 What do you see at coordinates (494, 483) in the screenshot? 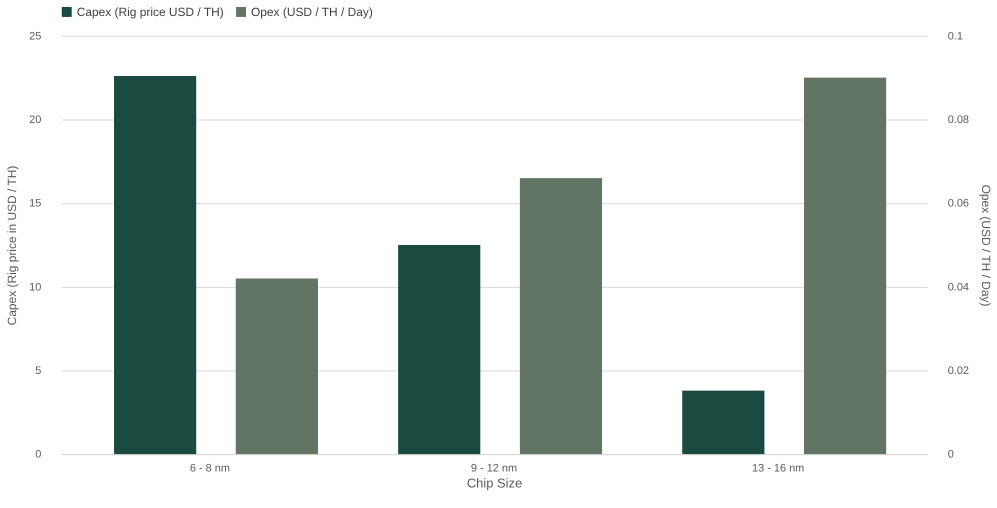
I see `x-axis-title: Chip Size` at bounding box center [494, 483].